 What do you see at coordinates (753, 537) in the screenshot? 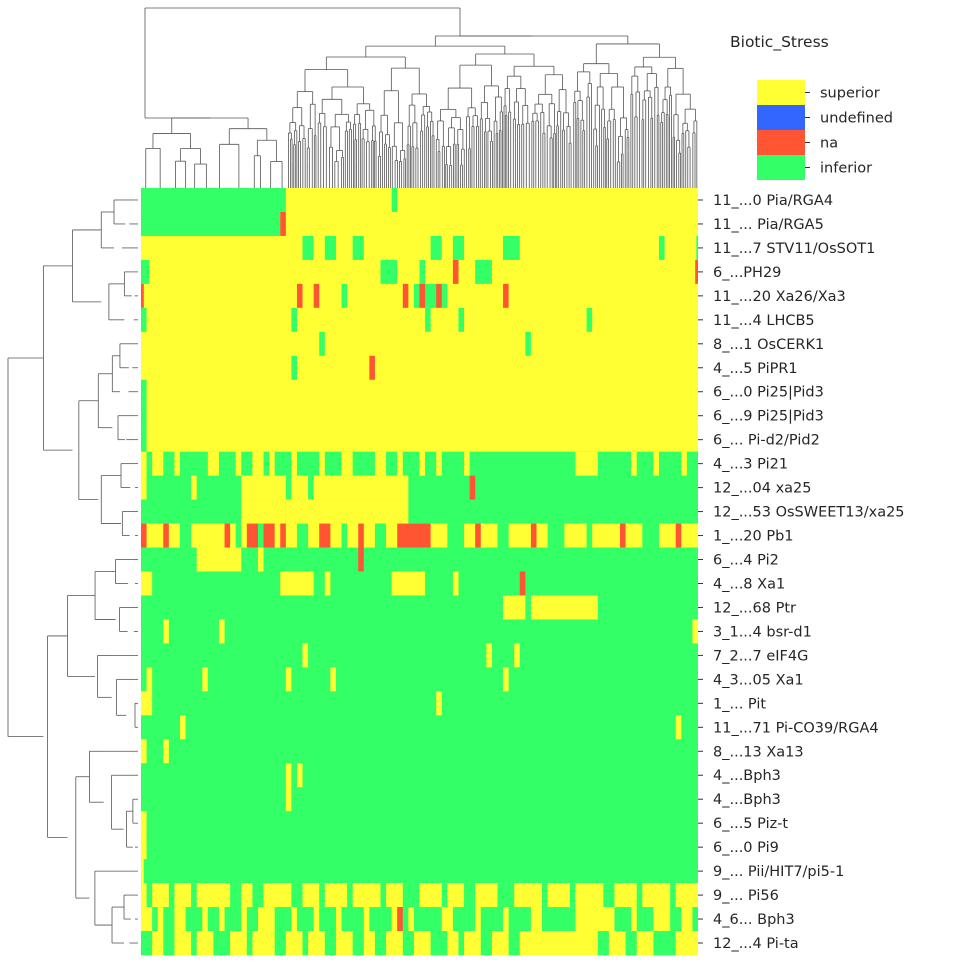
I see `row-label: 1_...20 Pb1` at bounding box center [753, 537].